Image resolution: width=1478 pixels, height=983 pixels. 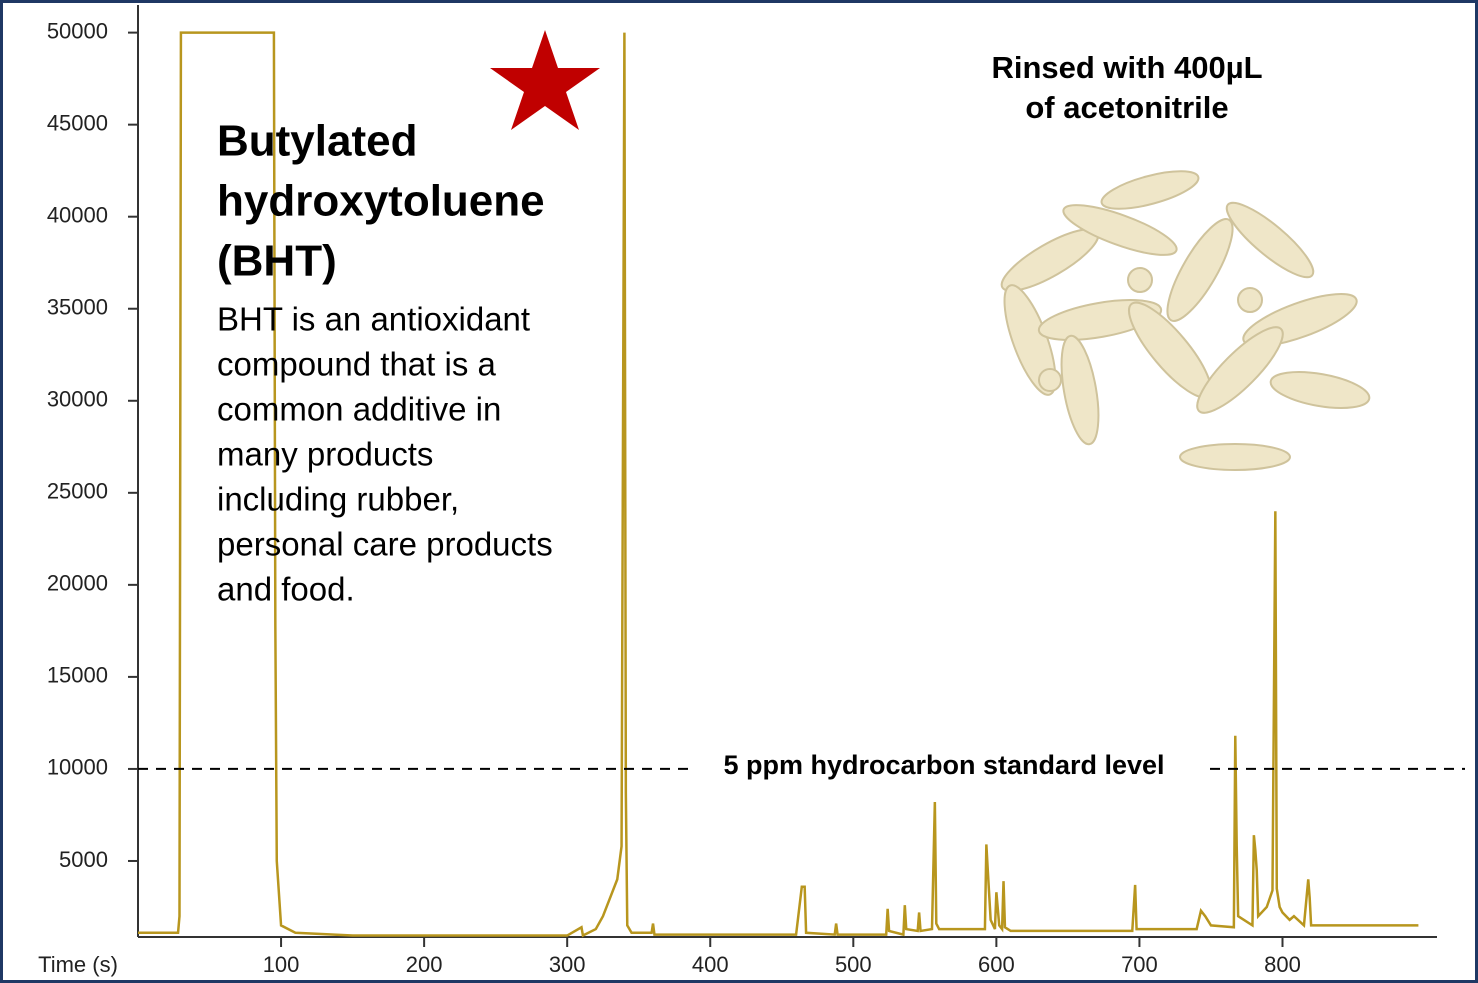 I want to click on y-tick-label: 30000, so click(x=77, y=399).